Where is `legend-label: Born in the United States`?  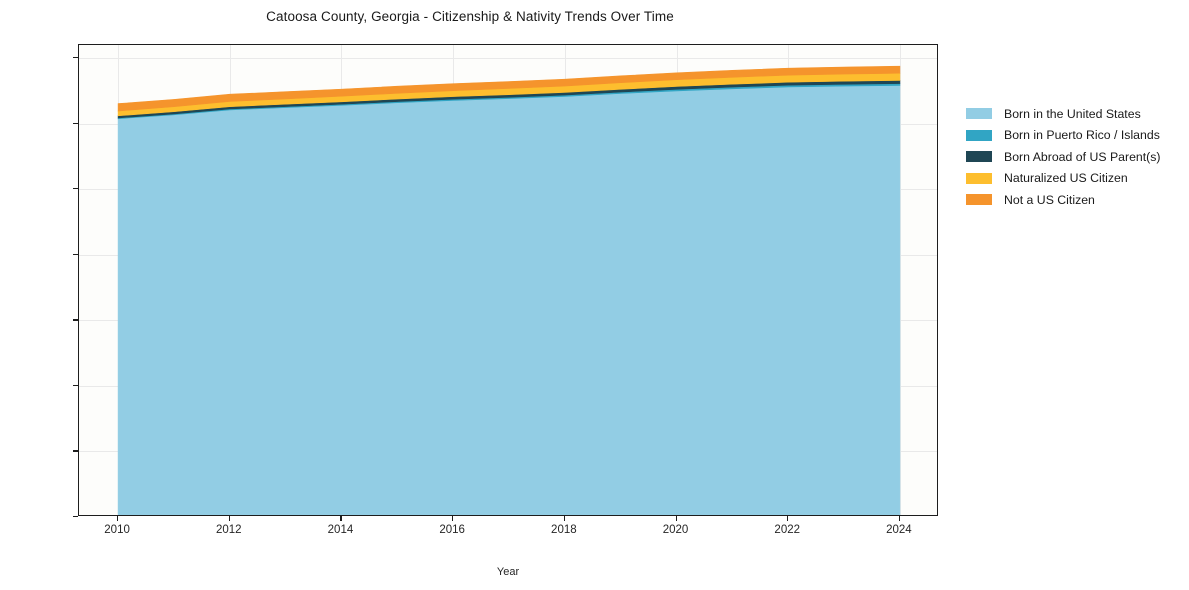
legend-label: Born in the United States is located at coordinates (1072, 113).